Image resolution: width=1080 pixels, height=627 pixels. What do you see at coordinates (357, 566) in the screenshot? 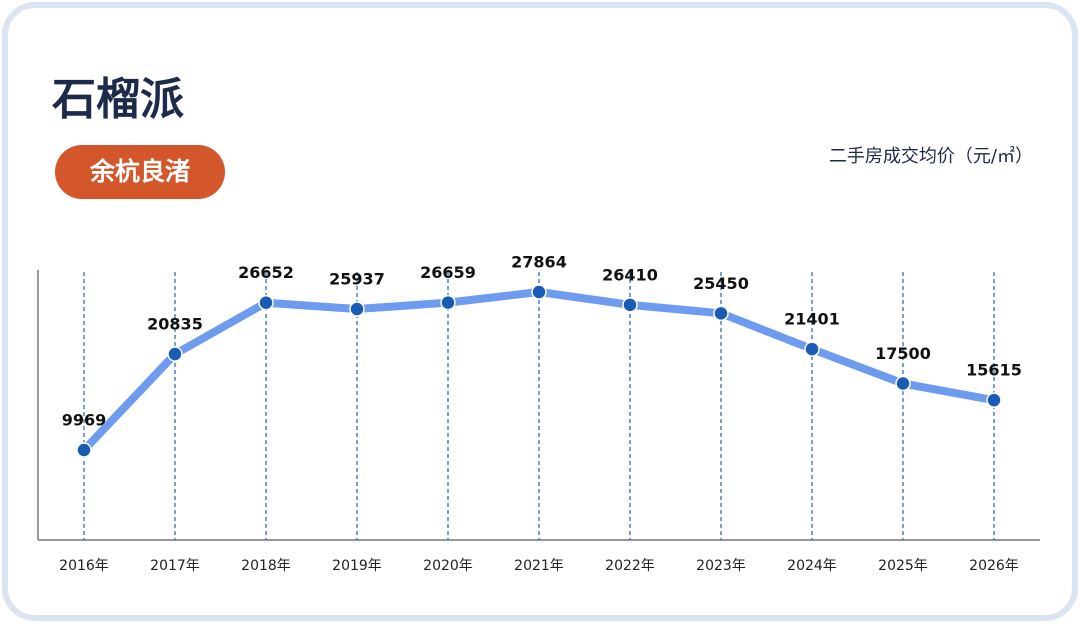
I see `x-tick-label: 2019年` at bounding box center [357, 566].